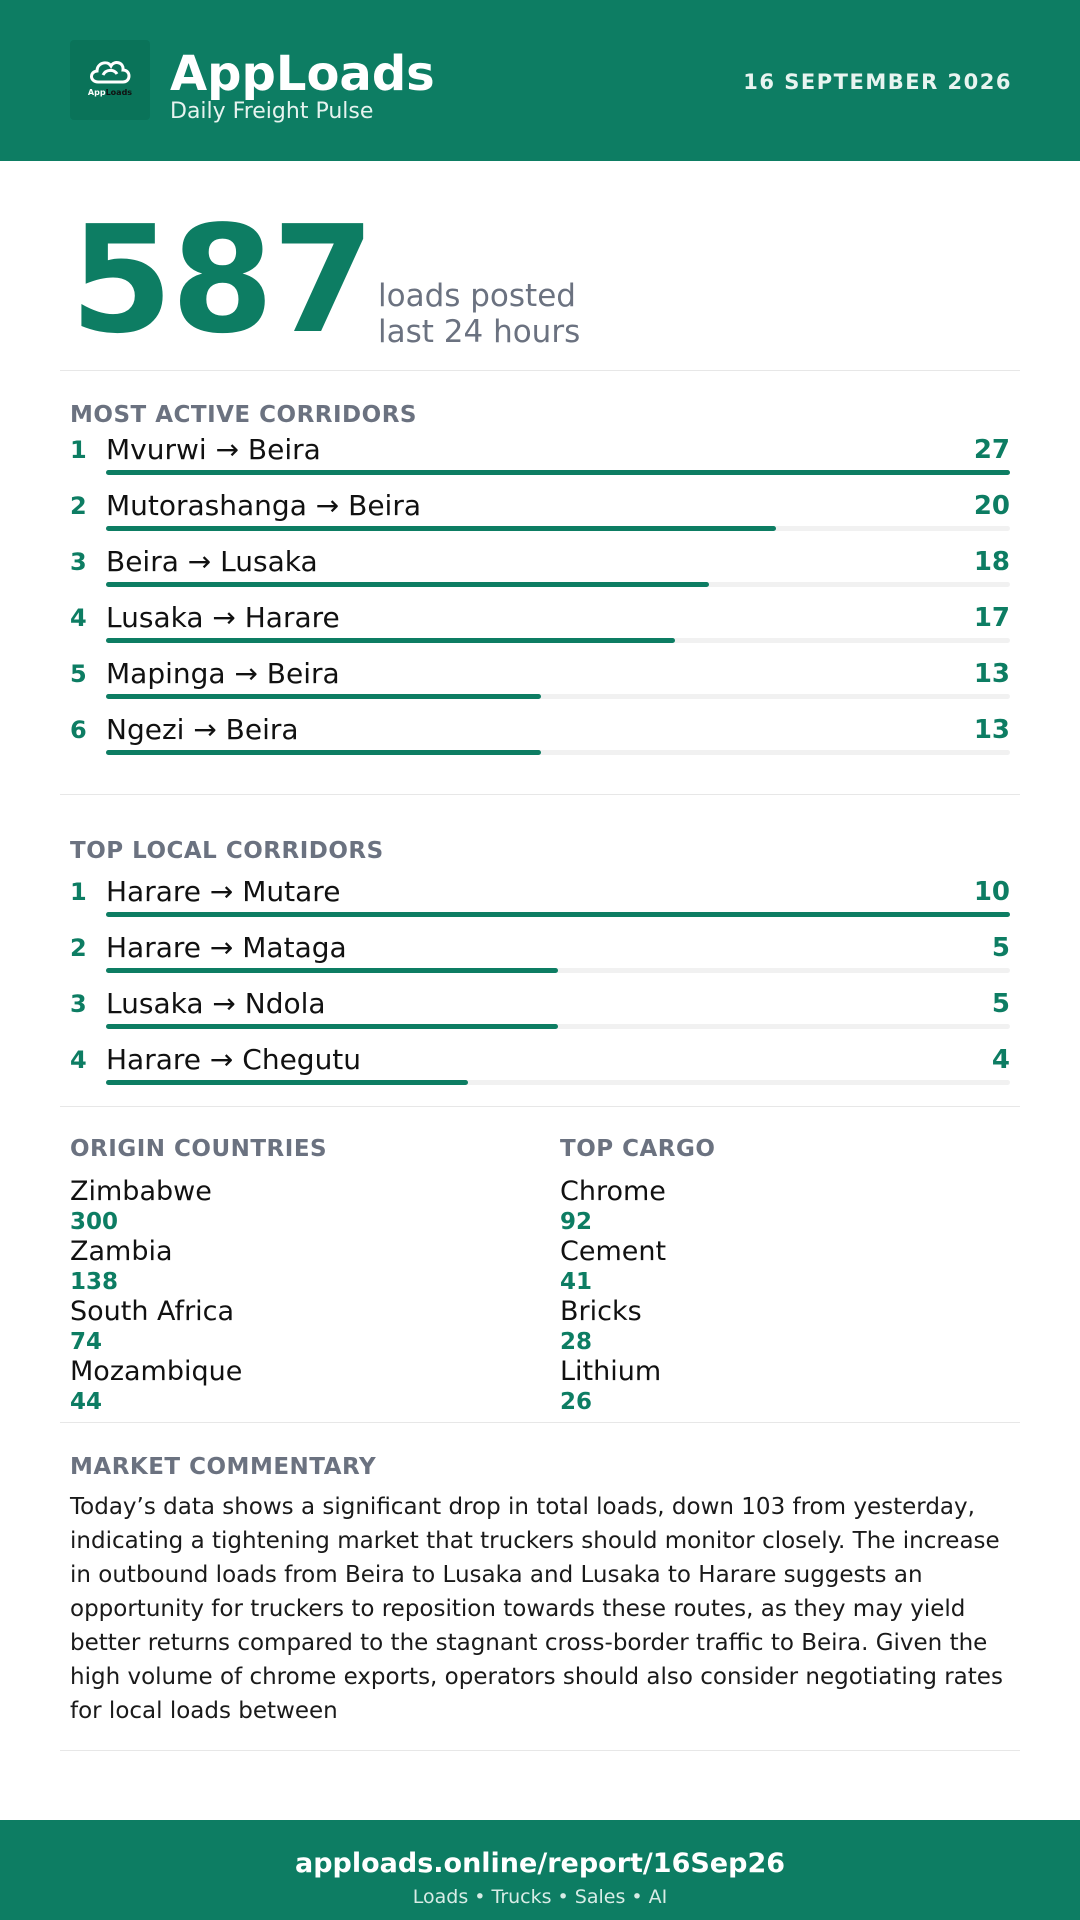  Describe the element at coordinates (540, 516) in the screenshot. I see `most-active-row: 2 Mutorashanga → Beira 20` at that location.